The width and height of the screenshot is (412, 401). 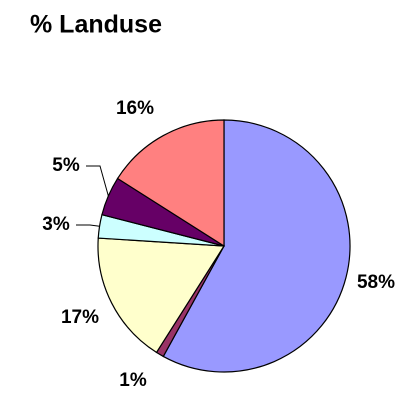 What do you see at coordinates (80, 317) in the screenshot?
I see `data-label: 17%` at bounding box center [80, 317].